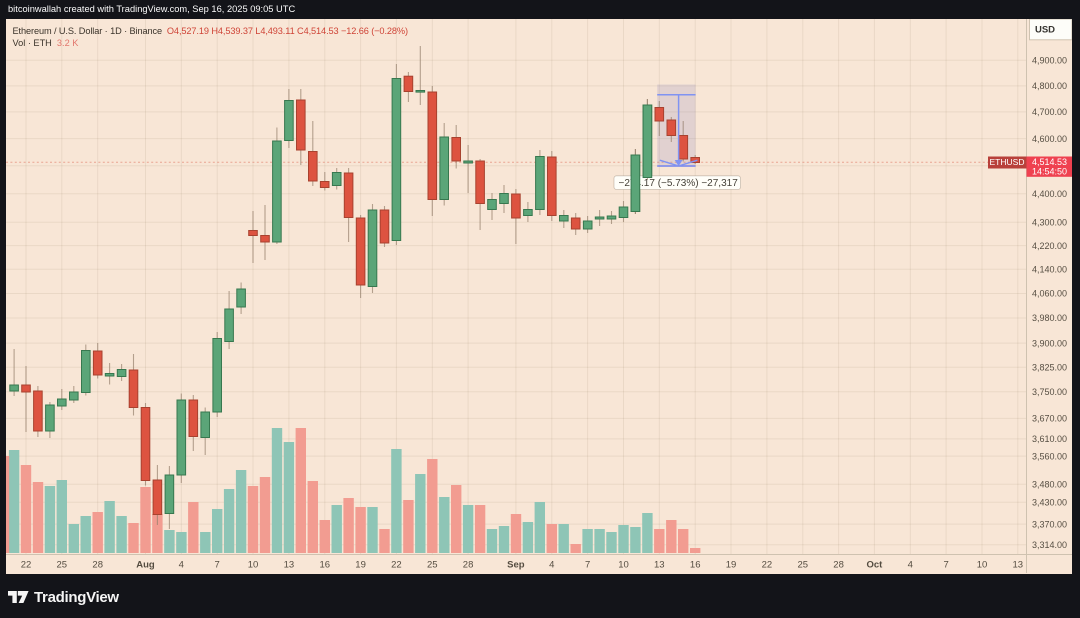  Describe the element at coordinates (1007, 162) in the screenshot. I see `svg-text: ETHUSD` at that location.